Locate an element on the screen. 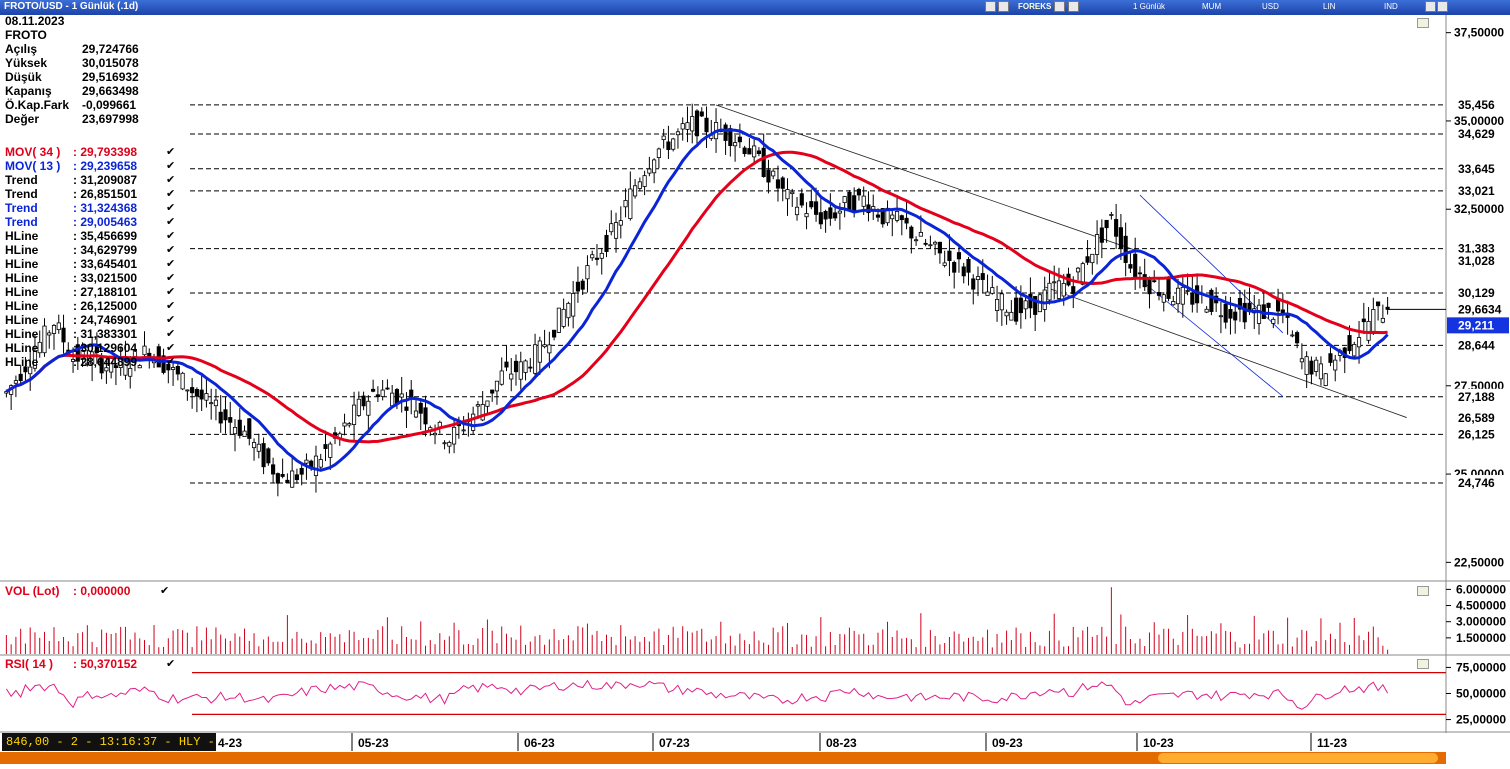 The image size is (1510, 769). indicator-value: : 28,644899 is located at coordinates (105, 362).